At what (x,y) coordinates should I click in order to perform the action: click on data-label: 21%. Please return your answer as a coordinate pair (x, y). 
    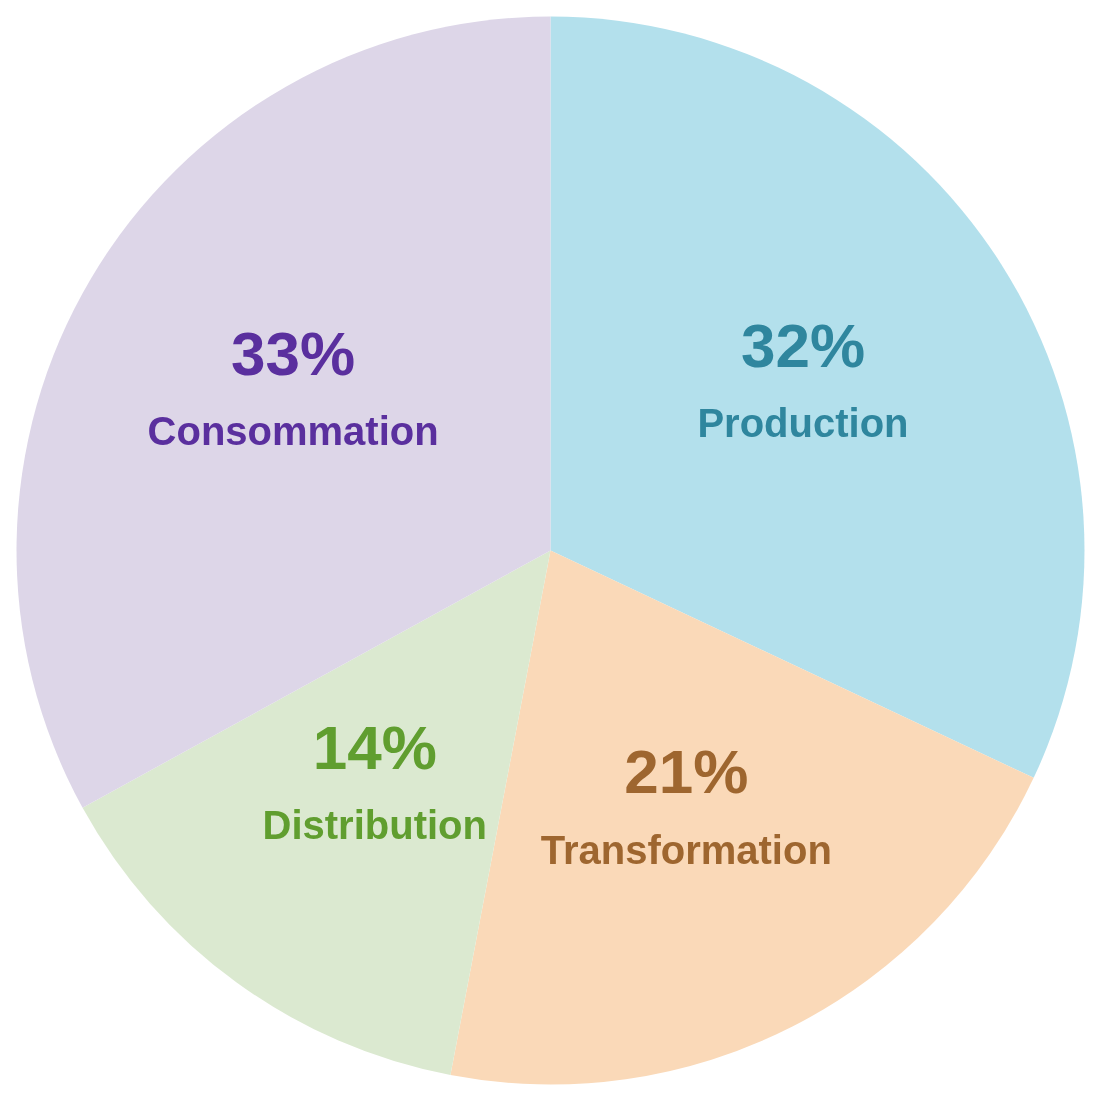
    Looking at the image, I should click on (686, 772).